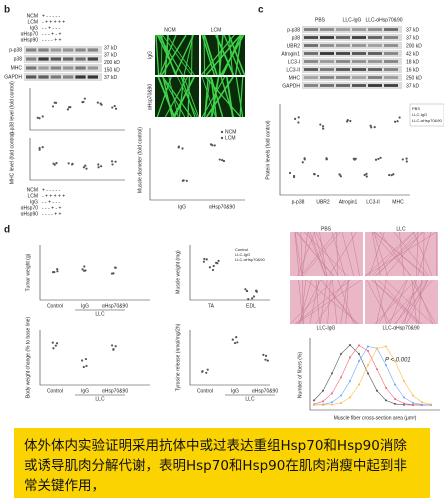 The image size is (444, 503). I want to click on label: αHsp70, so click(30, 34).